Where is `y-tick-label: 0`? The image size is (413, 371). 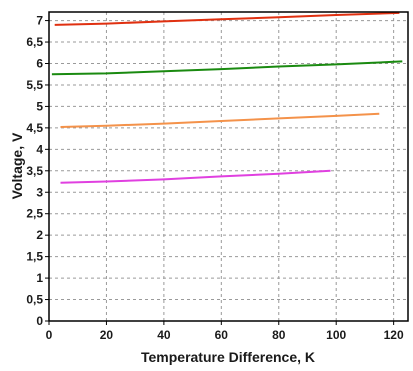 y-tick-label: 0 is located at coordinates (39, 321).